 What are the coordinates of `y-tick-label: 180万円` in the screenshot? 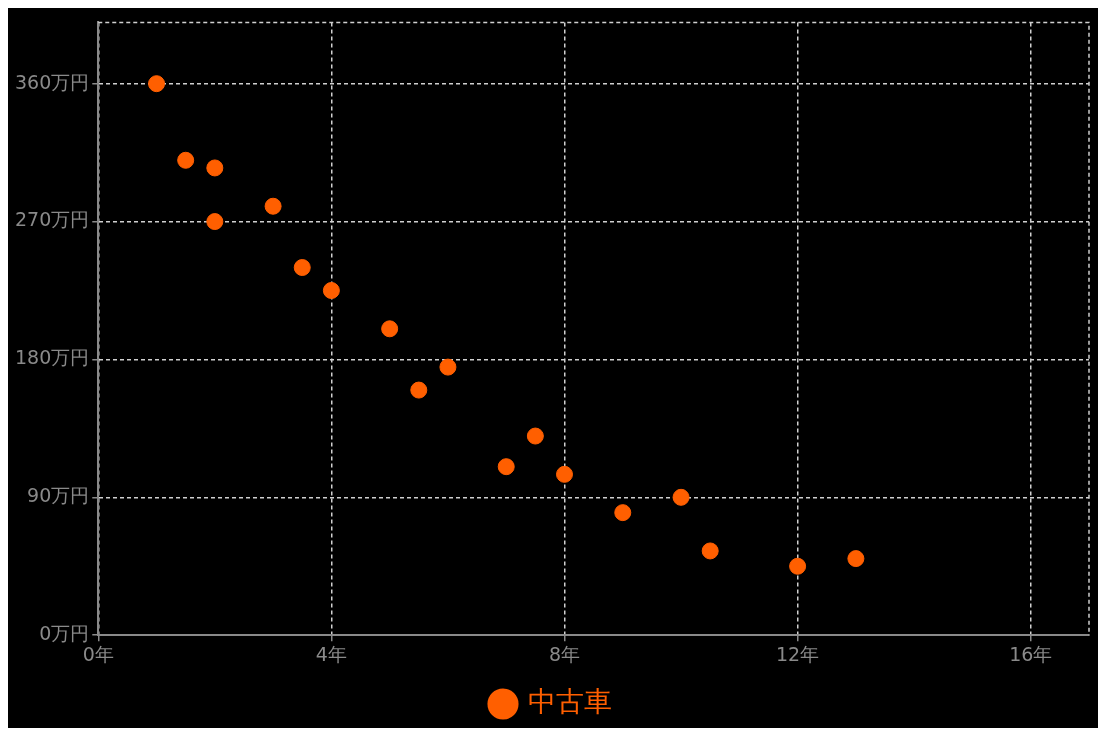 It's located at (52, 357).